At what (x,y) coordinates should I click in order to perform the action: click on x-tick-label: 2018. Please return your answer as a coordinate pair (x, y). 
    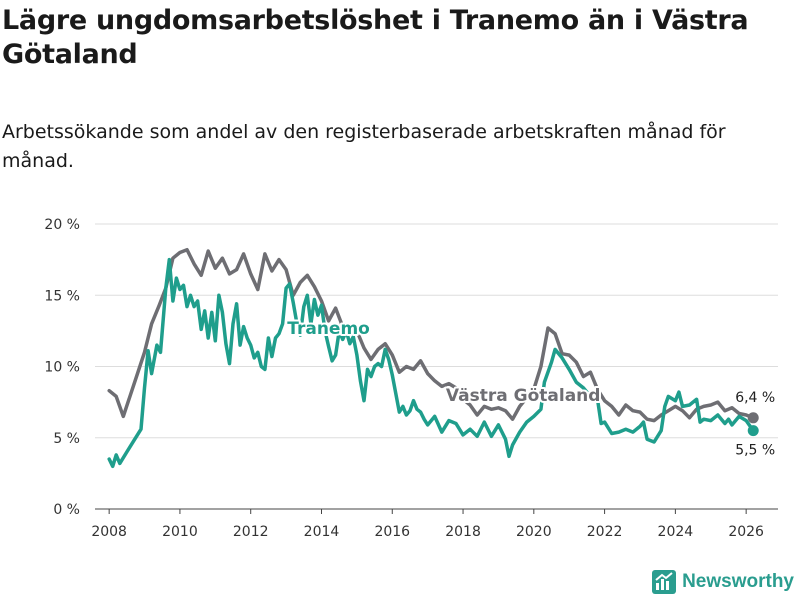
    Looking at the image, I should click on (463, 532).